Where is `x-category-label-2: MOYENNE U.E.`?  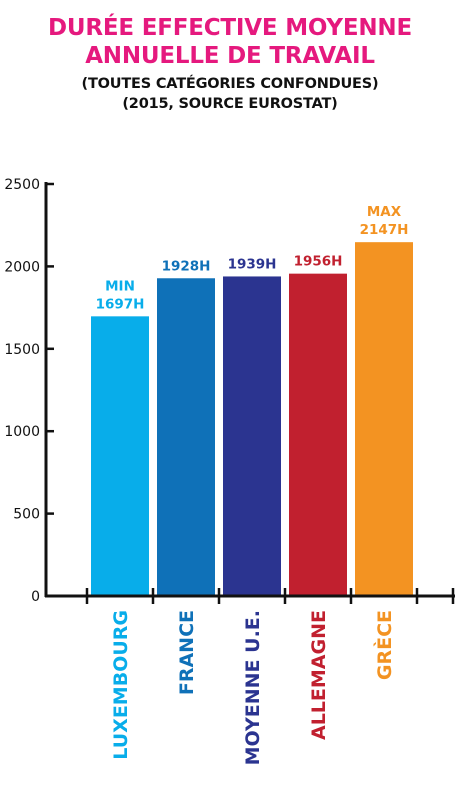 x-category-label-2: MOYENNE U.E. is located at coordinates (253, 687).